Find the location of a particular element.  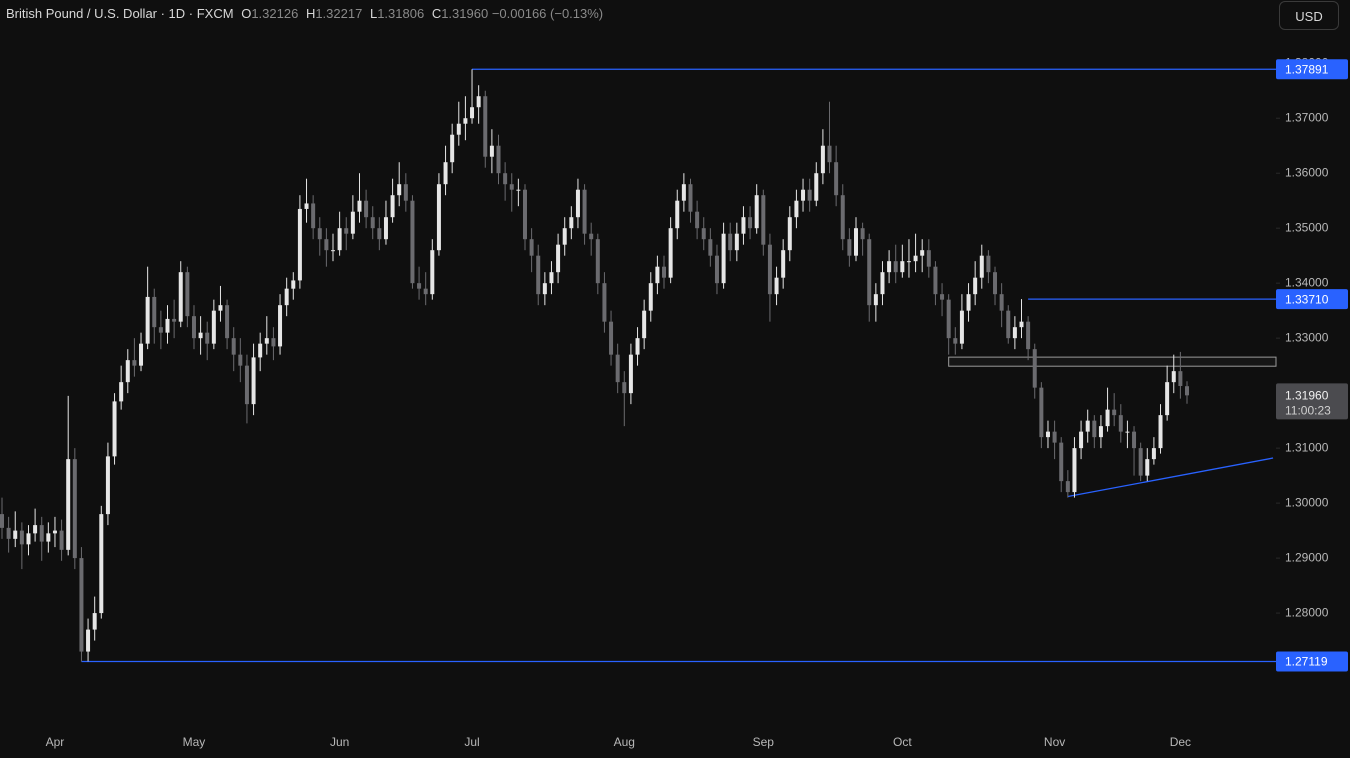

x-tick-label: Aug is located at coordinates (624, 742).